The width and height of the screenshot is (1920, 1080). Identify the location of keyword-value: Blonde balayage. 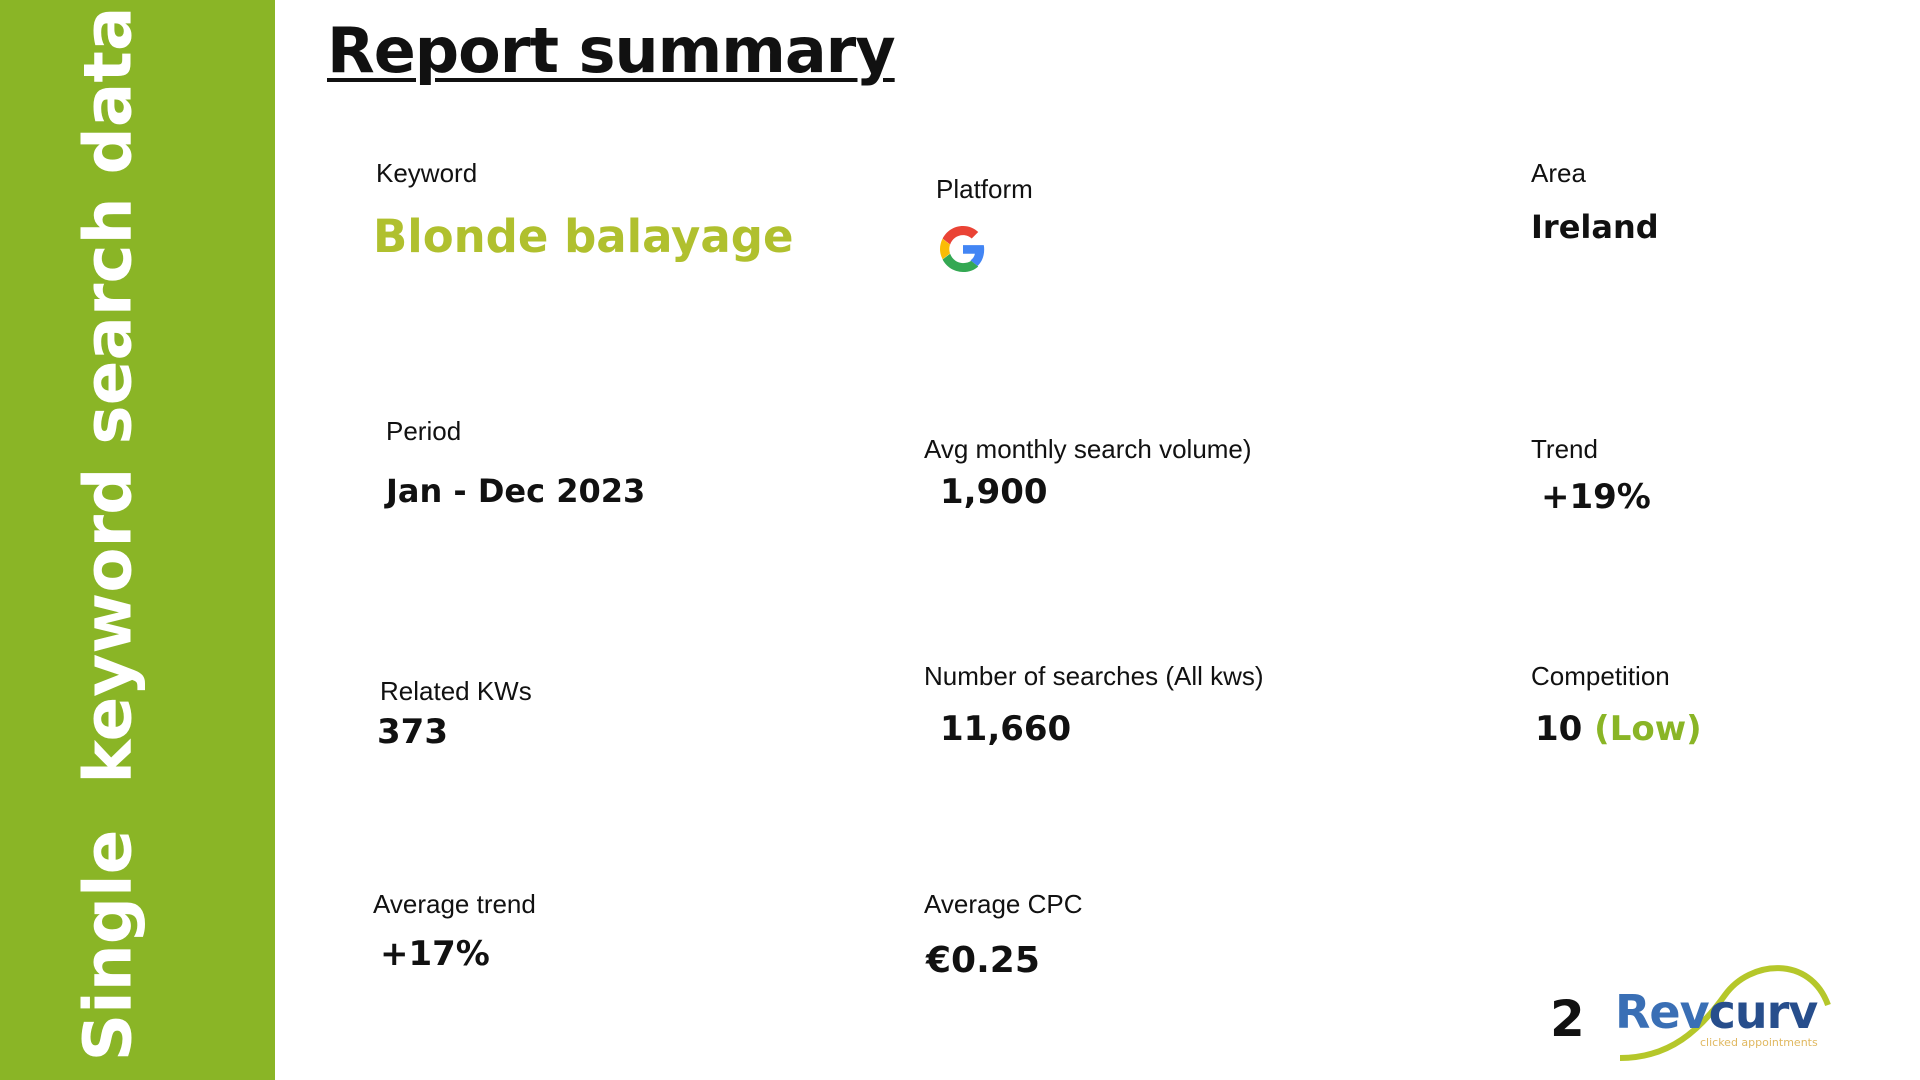
(583, 236).